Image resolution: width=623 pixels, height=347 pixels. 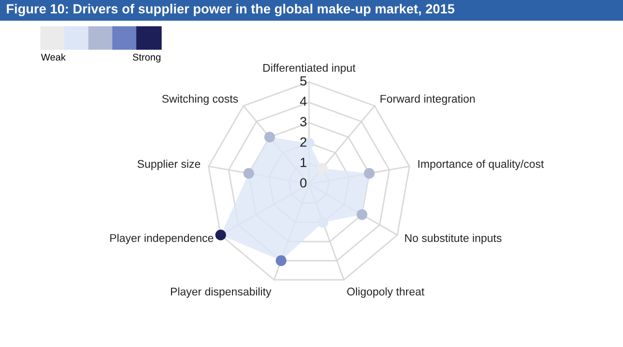 I want to click on y-tick-label: 4, so click(x=303, y=101).